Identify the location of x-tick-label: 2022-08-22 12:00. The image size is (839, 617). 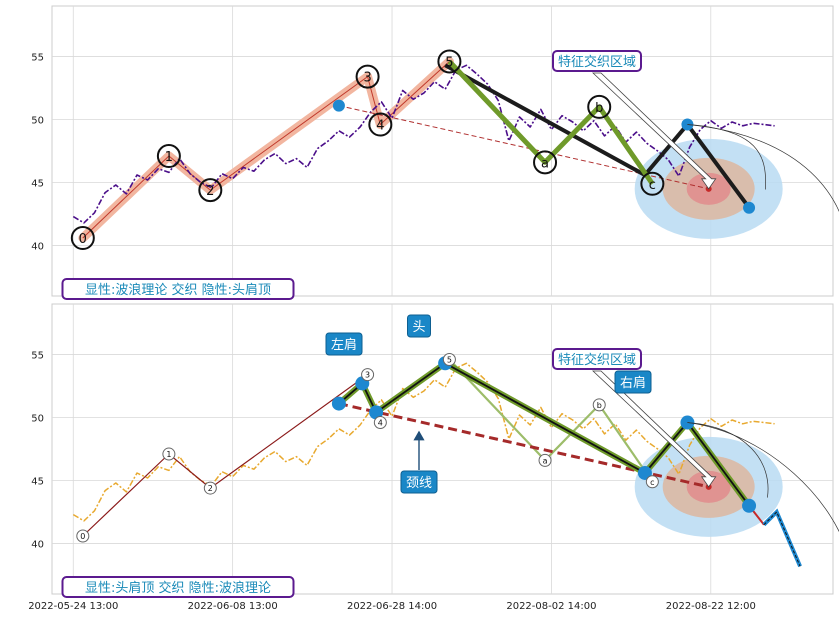
(711, 606).